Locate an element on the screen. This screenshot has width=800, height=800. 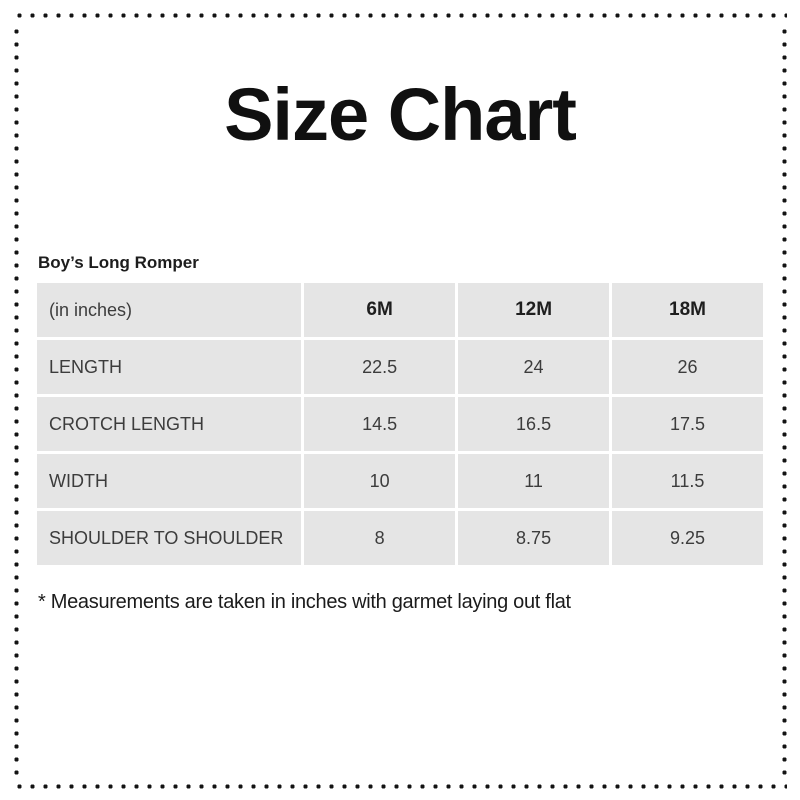
size-column-header-6m: 6M is located at coordinates (380, 310).